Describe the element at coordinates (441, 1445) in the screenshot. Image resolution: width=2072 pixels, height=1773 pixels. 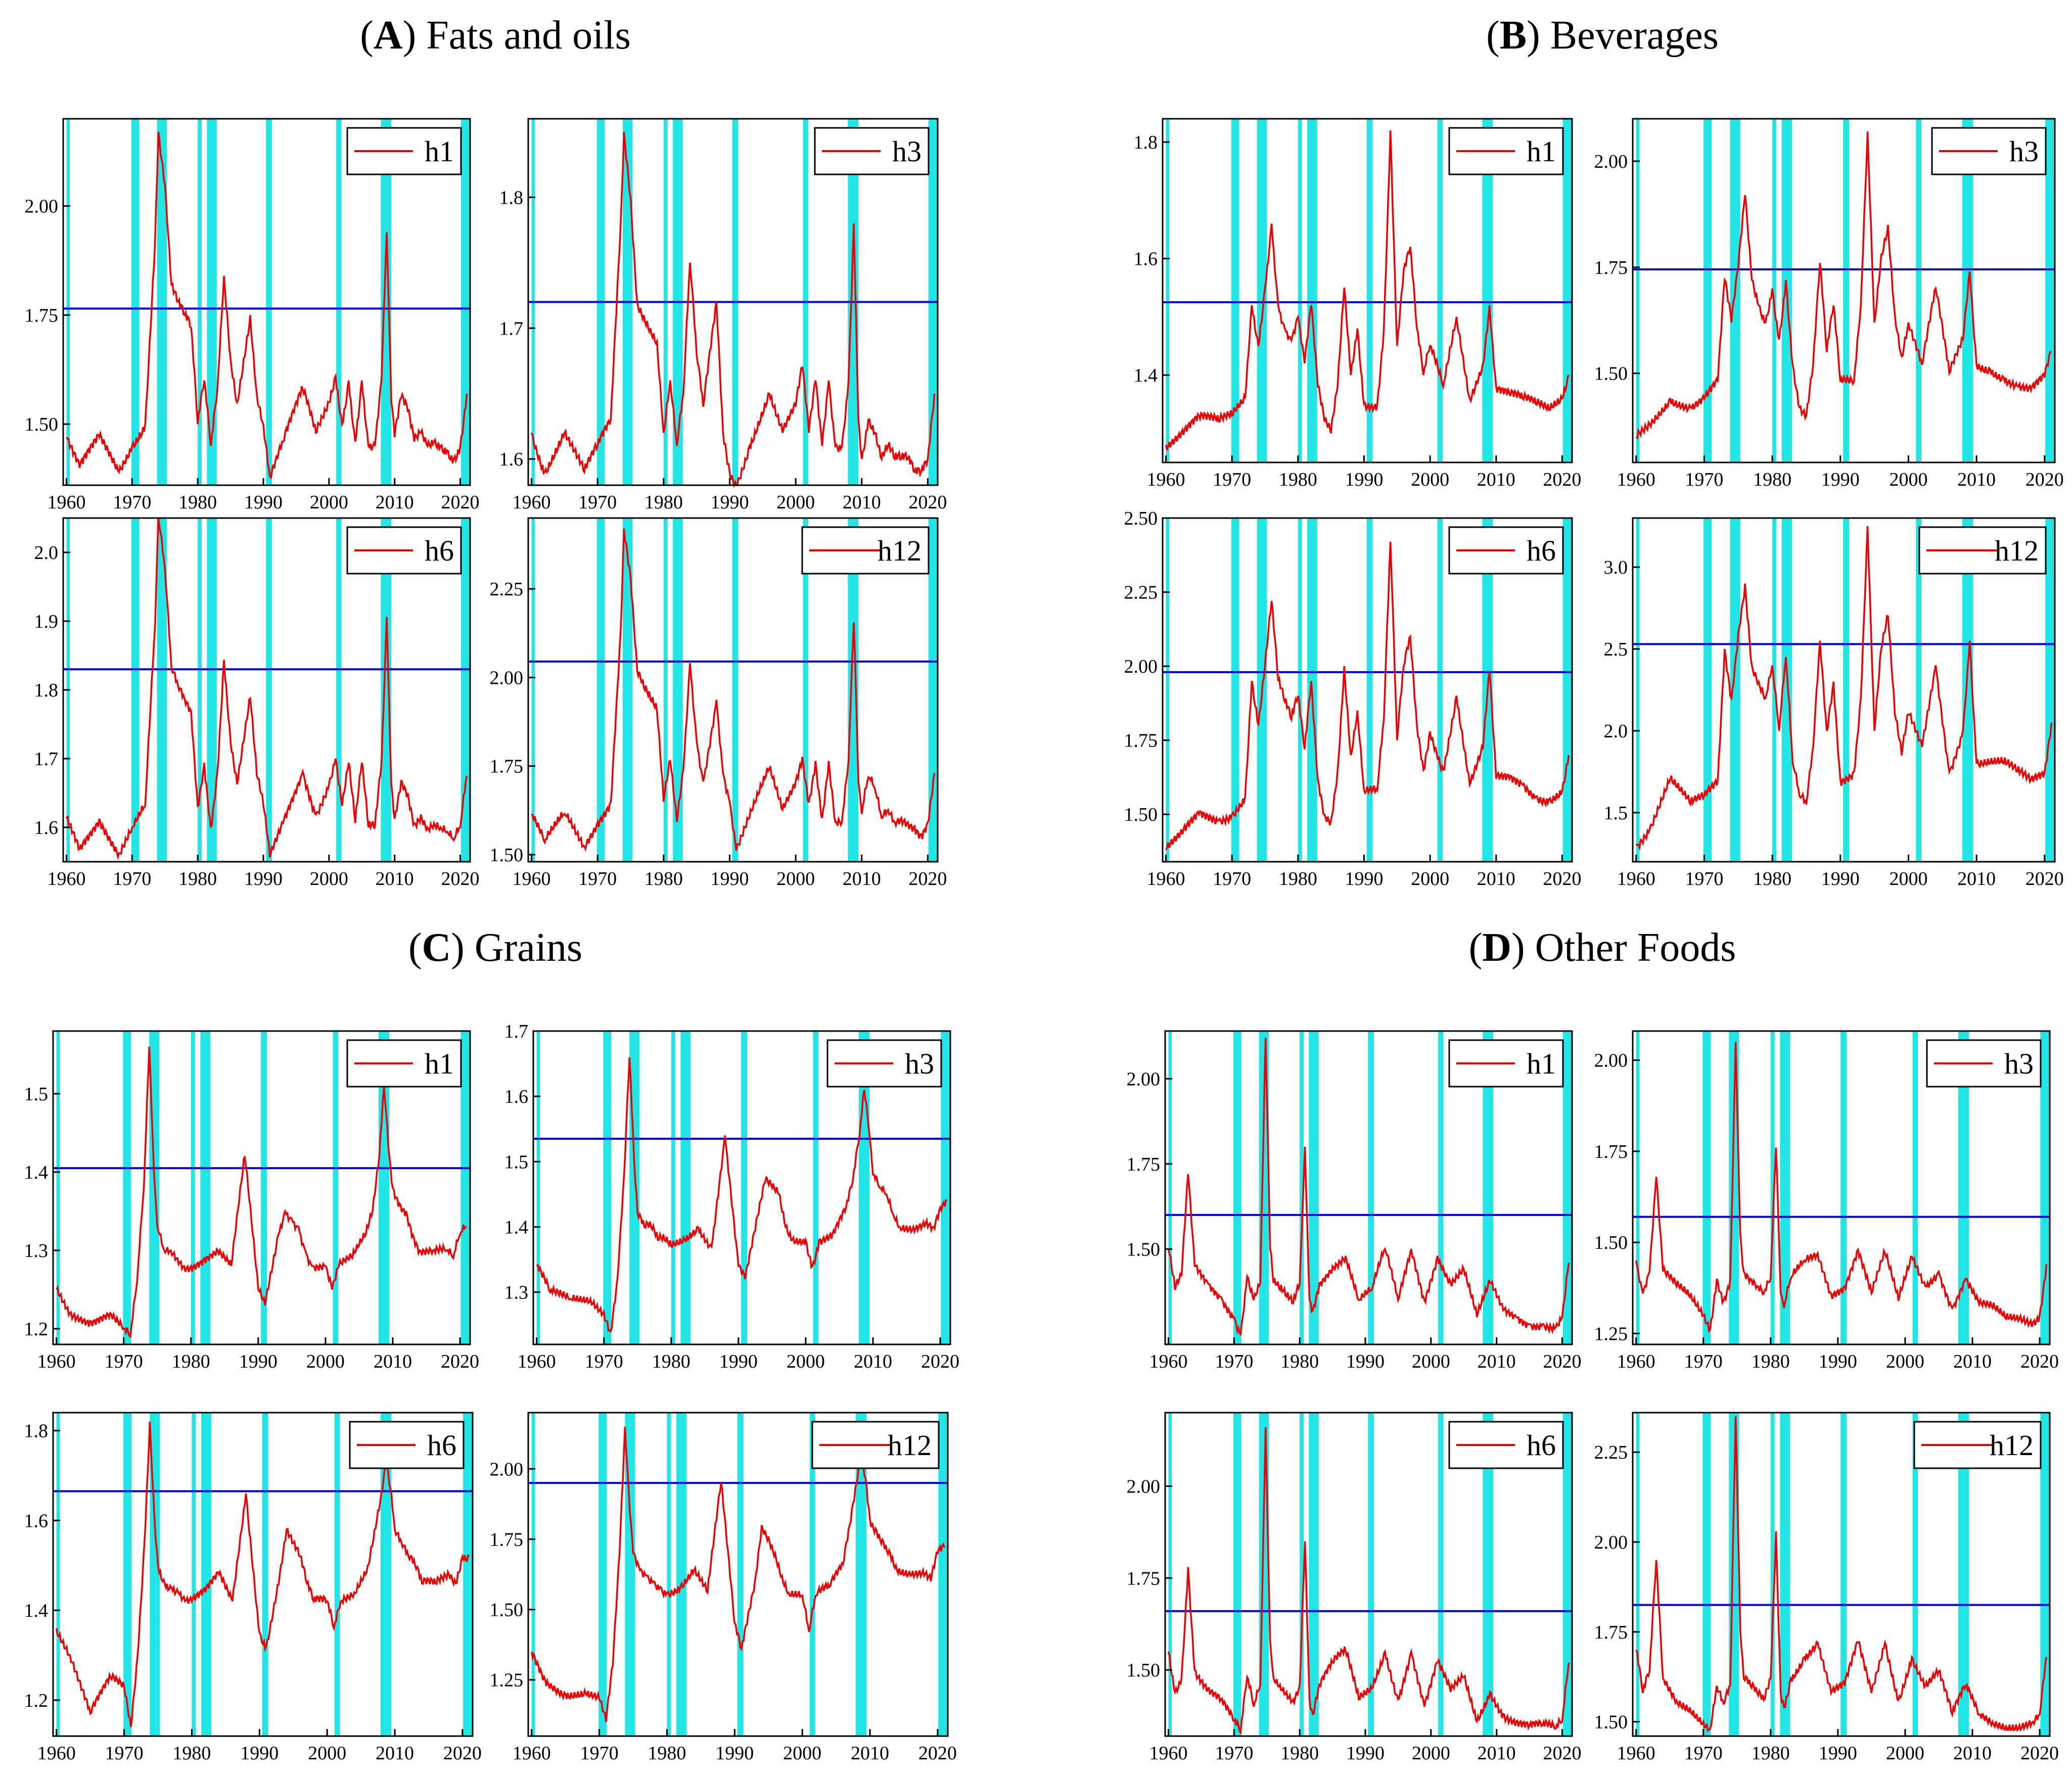
I see `legend-label: h6` at that location.